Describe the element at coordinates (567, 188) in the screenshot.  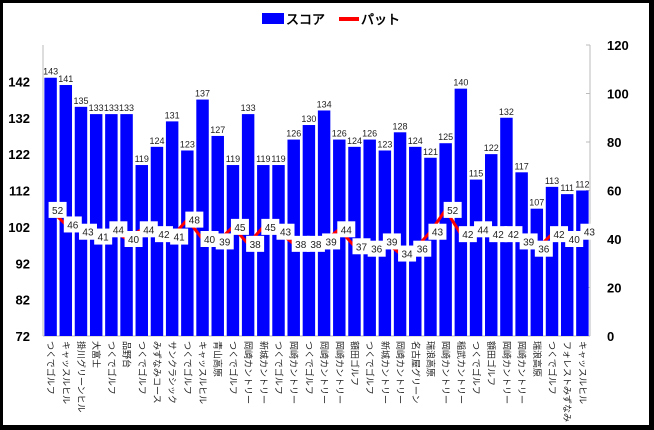
I see `score-data-label: 111` at that location.